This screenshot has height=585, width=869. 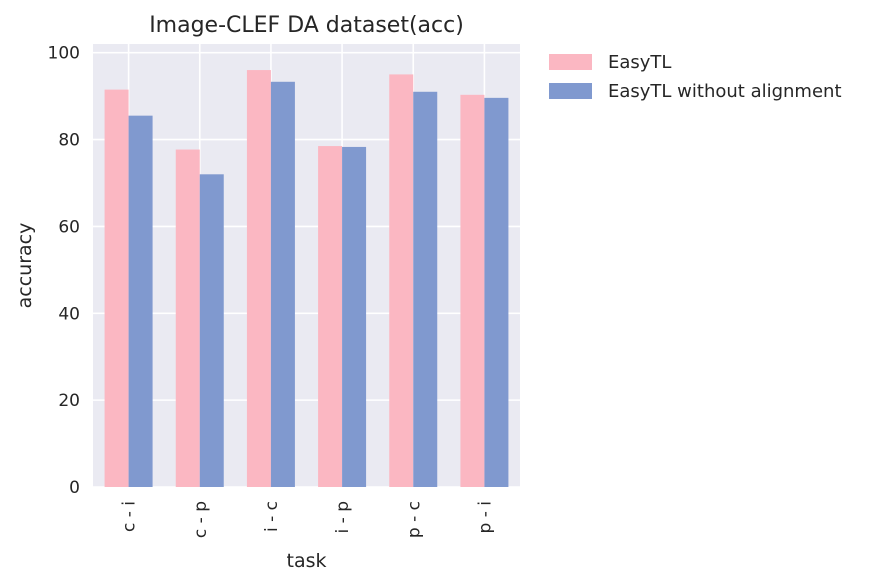 I want to click on y-tick-labels: 0 20 40 60 80 100, so click(x=64, y=271).